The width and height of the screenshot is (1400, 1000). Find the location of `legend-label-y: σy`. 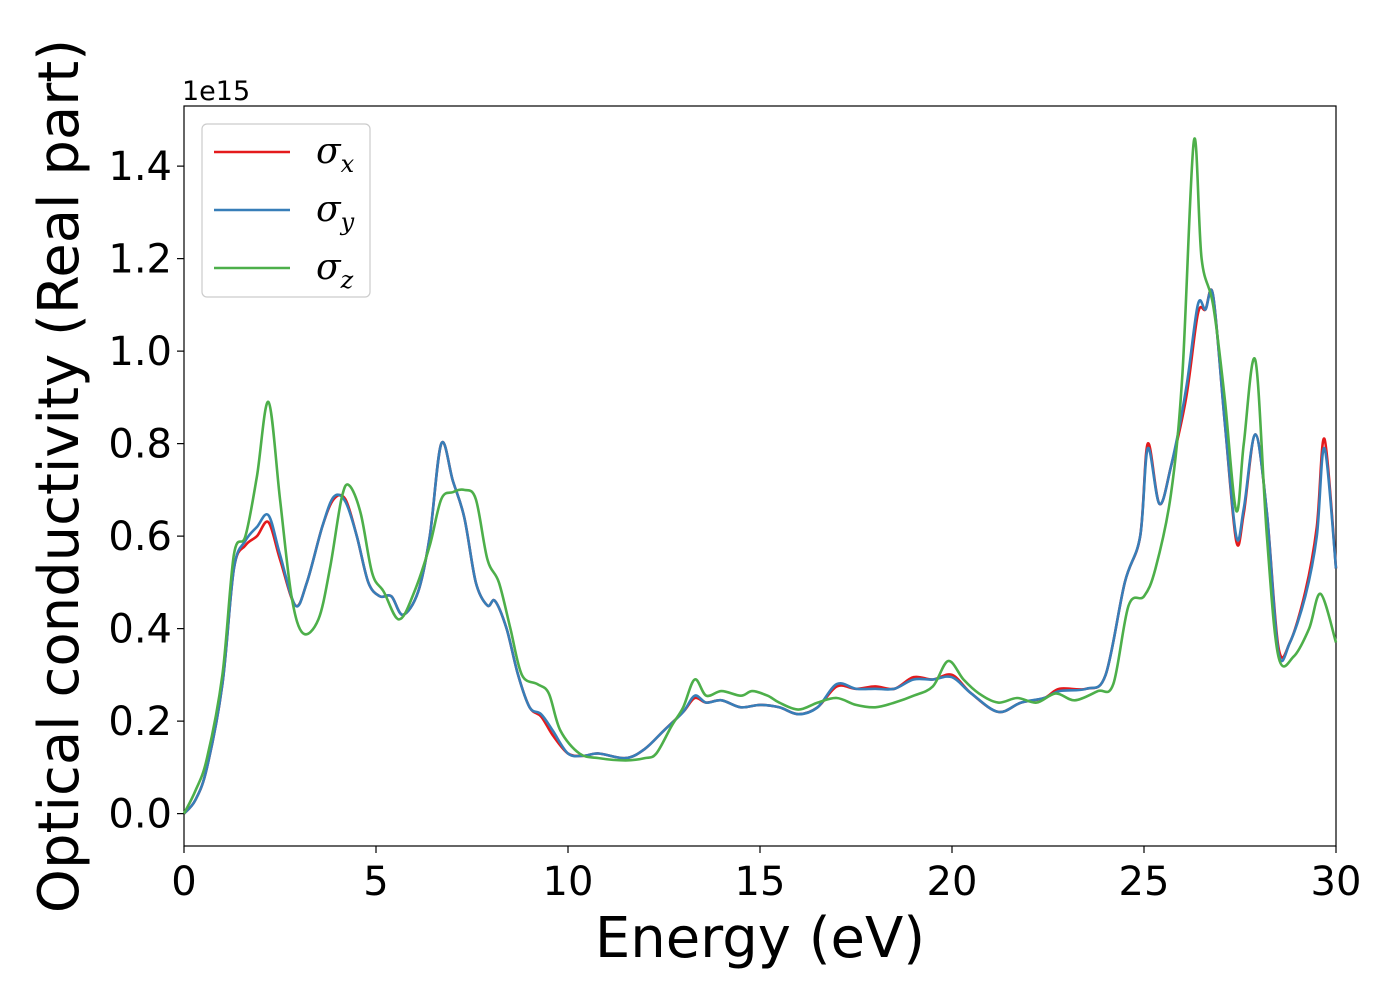

legend-label-y: σy is located at coordinates (335, 212).